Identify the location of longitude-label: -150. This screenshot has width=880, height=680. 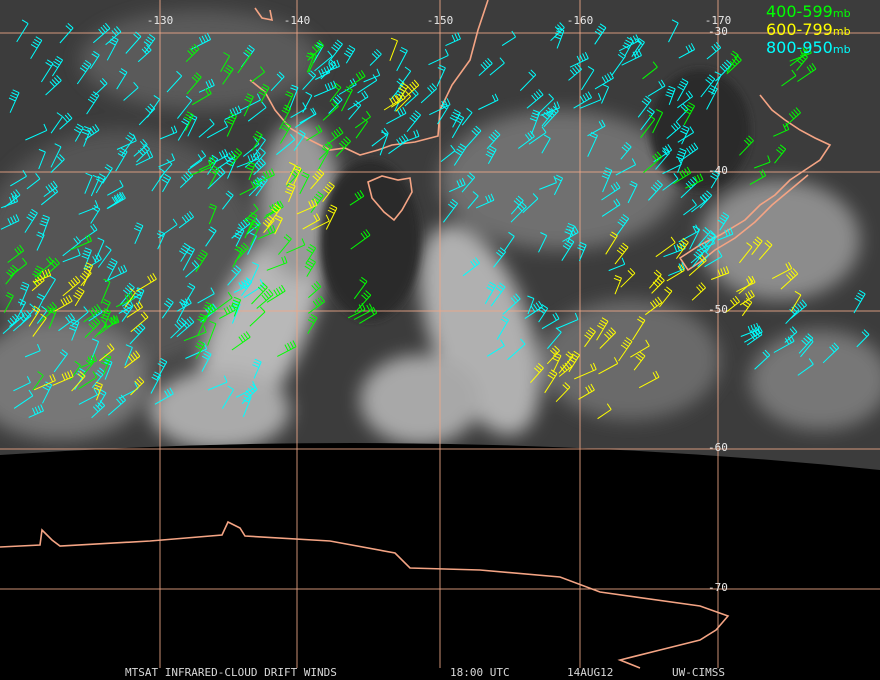
(440, 20).